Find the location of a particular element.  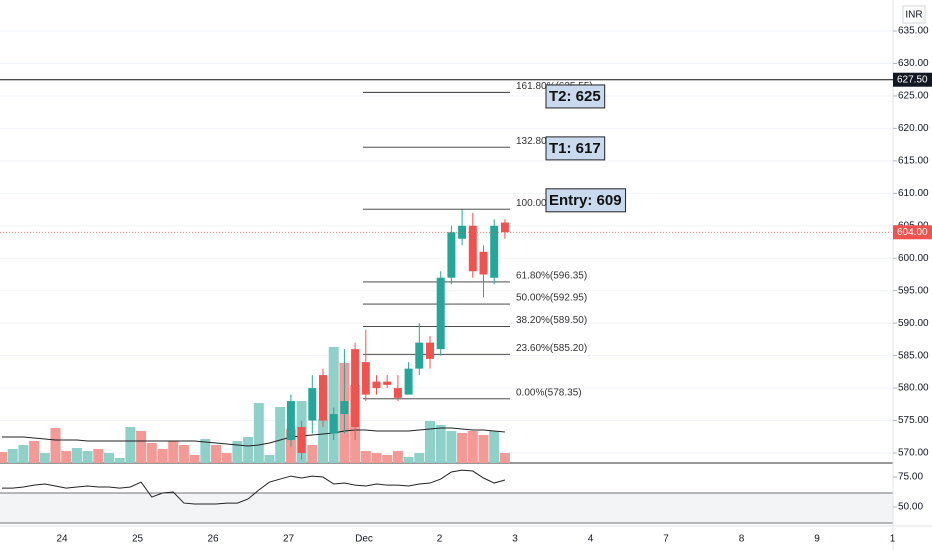

currency-box is located at coordinates (914, 14).